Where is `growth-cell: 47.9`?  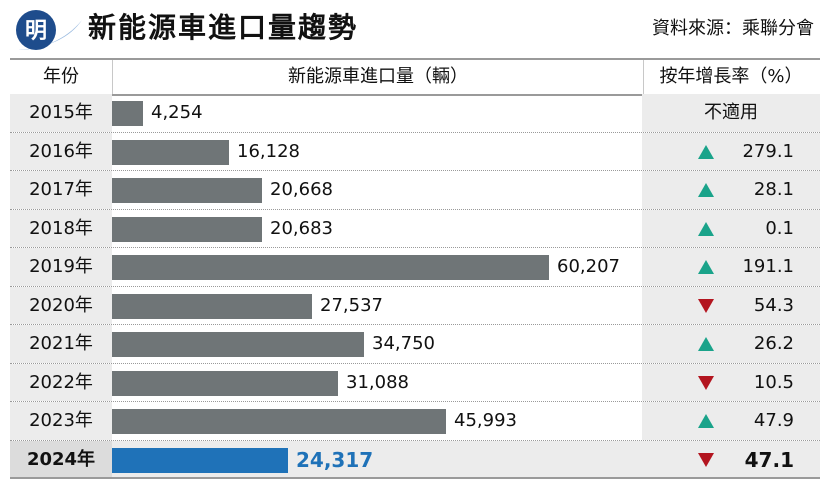 growth-cell: 47.9 is located at coordinates (731, 421).